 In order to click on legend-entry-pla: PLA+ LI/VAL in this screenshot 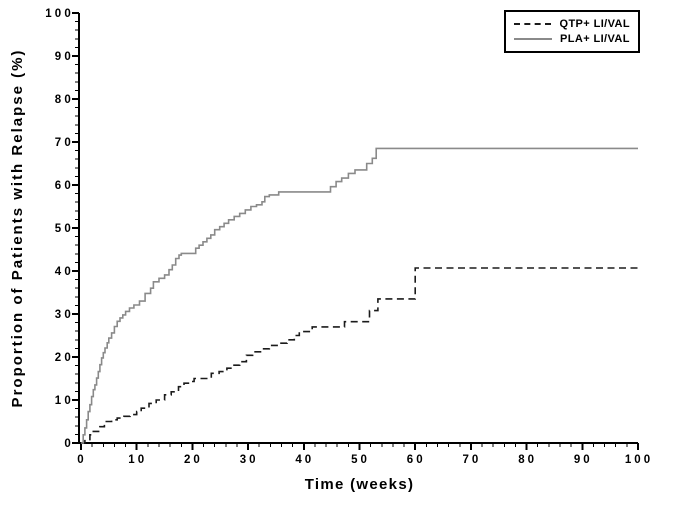, I will do `click(572, 39)`.